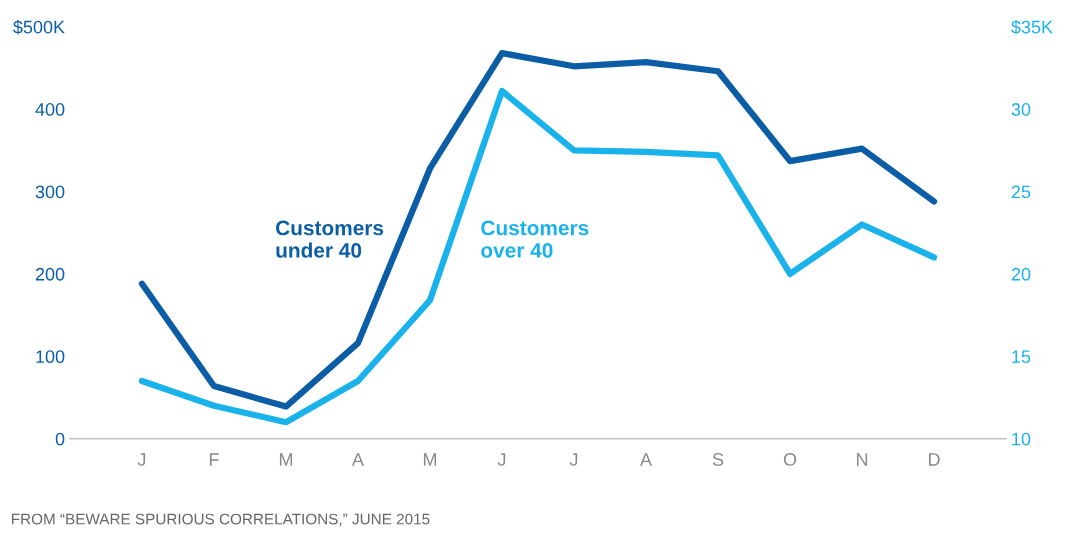 This screenshot has height=535, width=1076. I want to click on text: FROM “BEWARE SPURIOUS CORRELATIONS,” JUNE 2015, so click(221, 520).